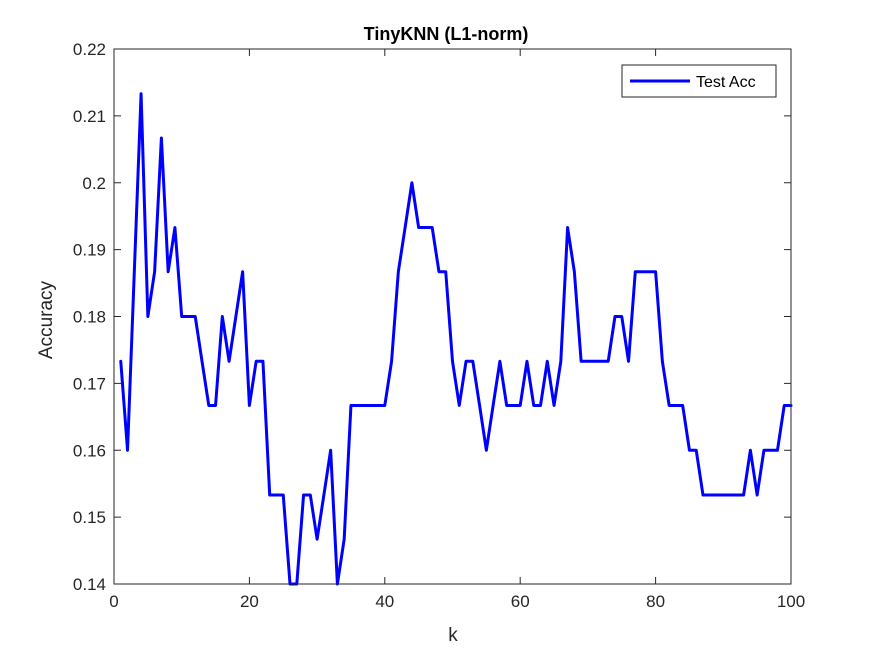 The image size is (875, 656). Describe the element at coordinates (249, 601) in the screenshot. I see `x-tick-label: 20` at that location.